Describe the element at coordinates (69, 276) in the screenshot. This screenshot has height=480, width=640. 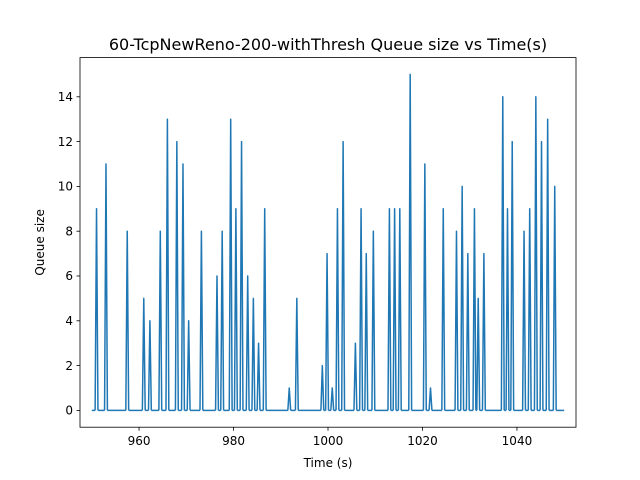
I see `y-tick-label: 6` at that location.